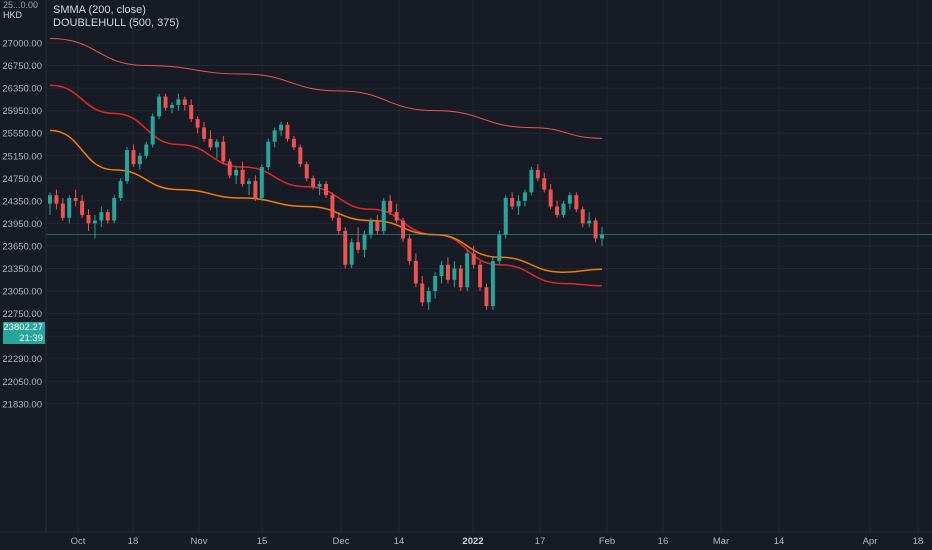  What do you see at coordinates (22, 179) in the screenshot?
I see `price-tick-label: 24750.00` at bounding box center [22, 179].